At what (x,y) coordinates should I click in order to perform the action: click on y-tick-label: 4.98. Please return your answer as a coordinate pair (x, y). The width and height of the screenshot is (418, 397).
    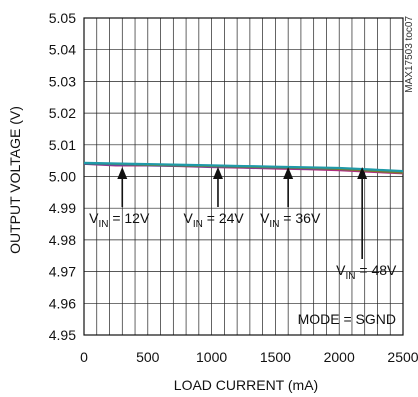
    Looking at the image, I should click on (62, 240).